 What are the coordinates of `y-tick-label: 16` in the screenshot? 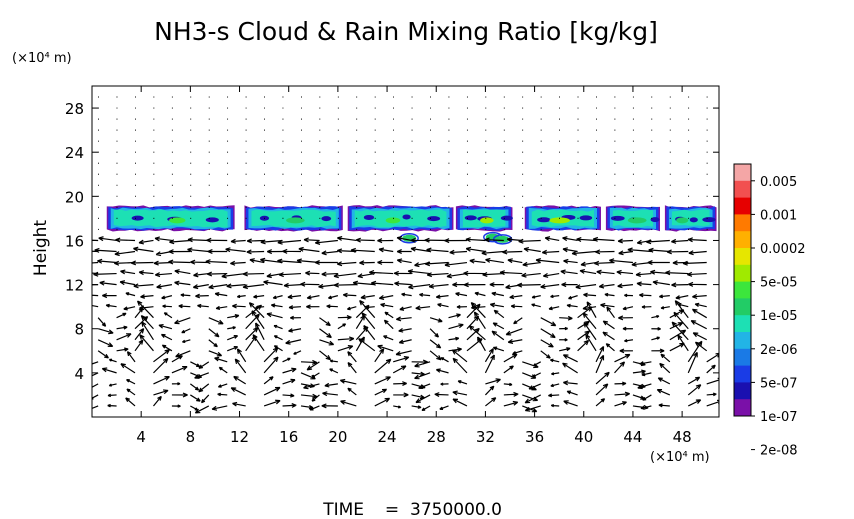 It's located at (74, 241).